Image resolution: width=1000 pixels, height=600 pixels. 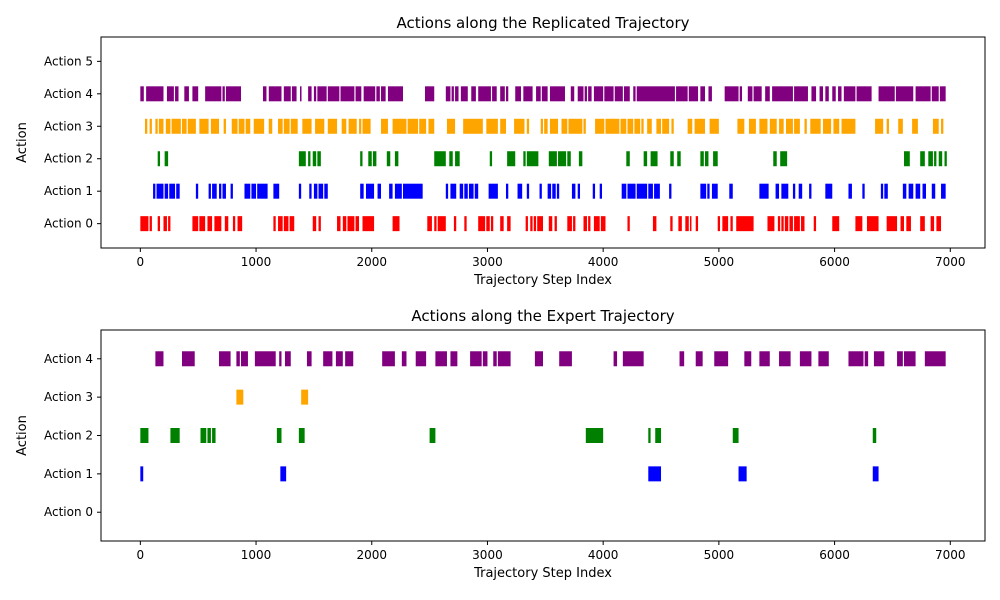 I want to click on x-tick-label: 7000, so click(x=950, y=555).